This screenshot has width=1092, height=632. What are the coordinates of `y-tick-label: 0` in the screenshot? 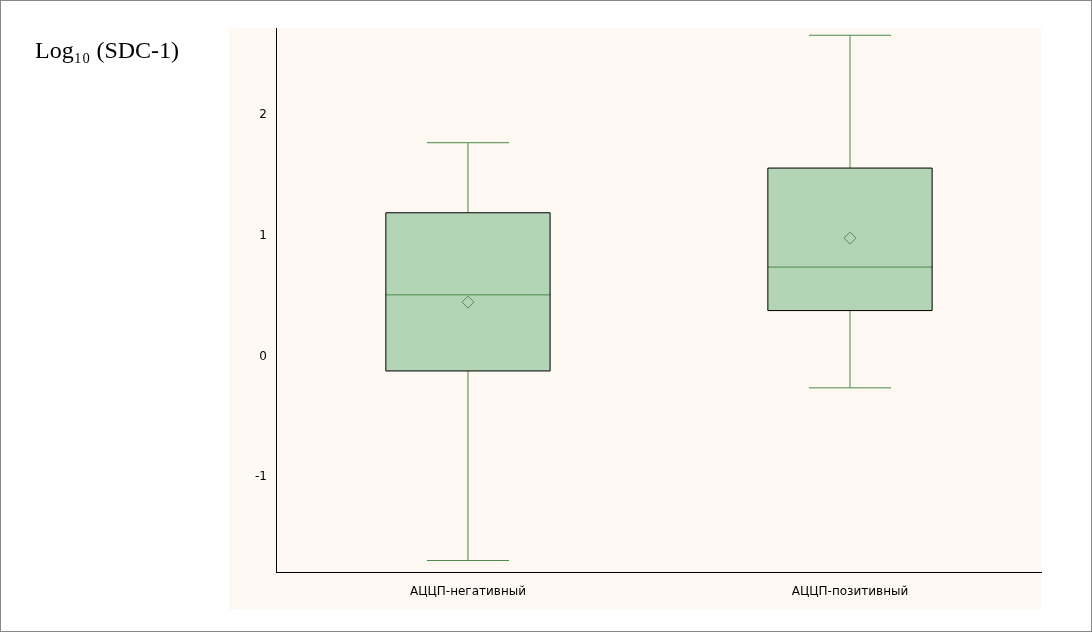 It's located at (263, 355).